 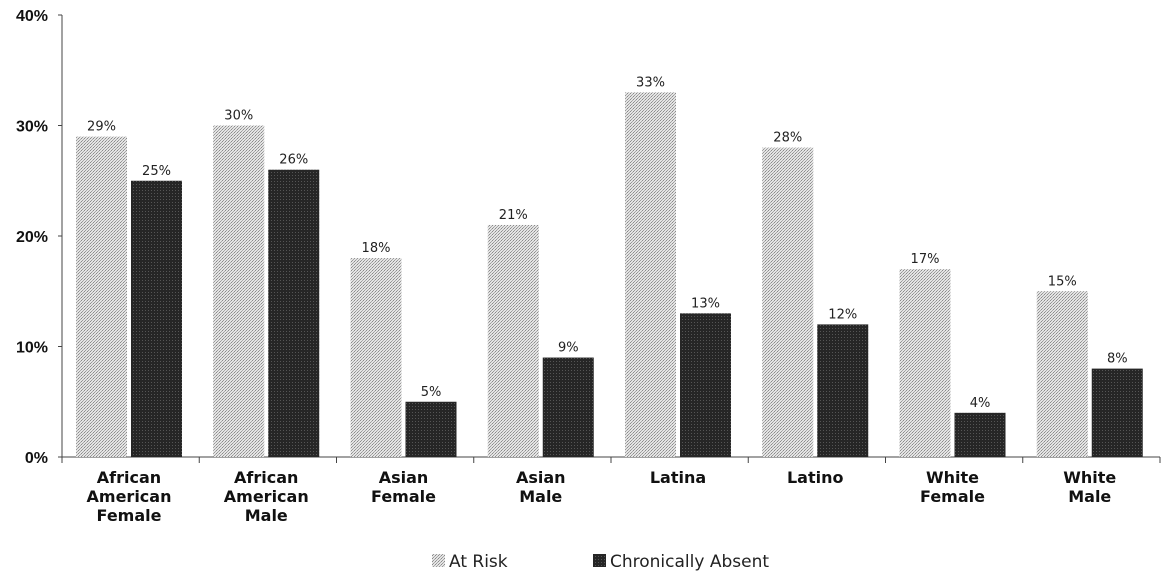 What do you see at coordinates (568, 348) in the screenshot?
I see `data-label: 9%` at bounding box center [568, 348].